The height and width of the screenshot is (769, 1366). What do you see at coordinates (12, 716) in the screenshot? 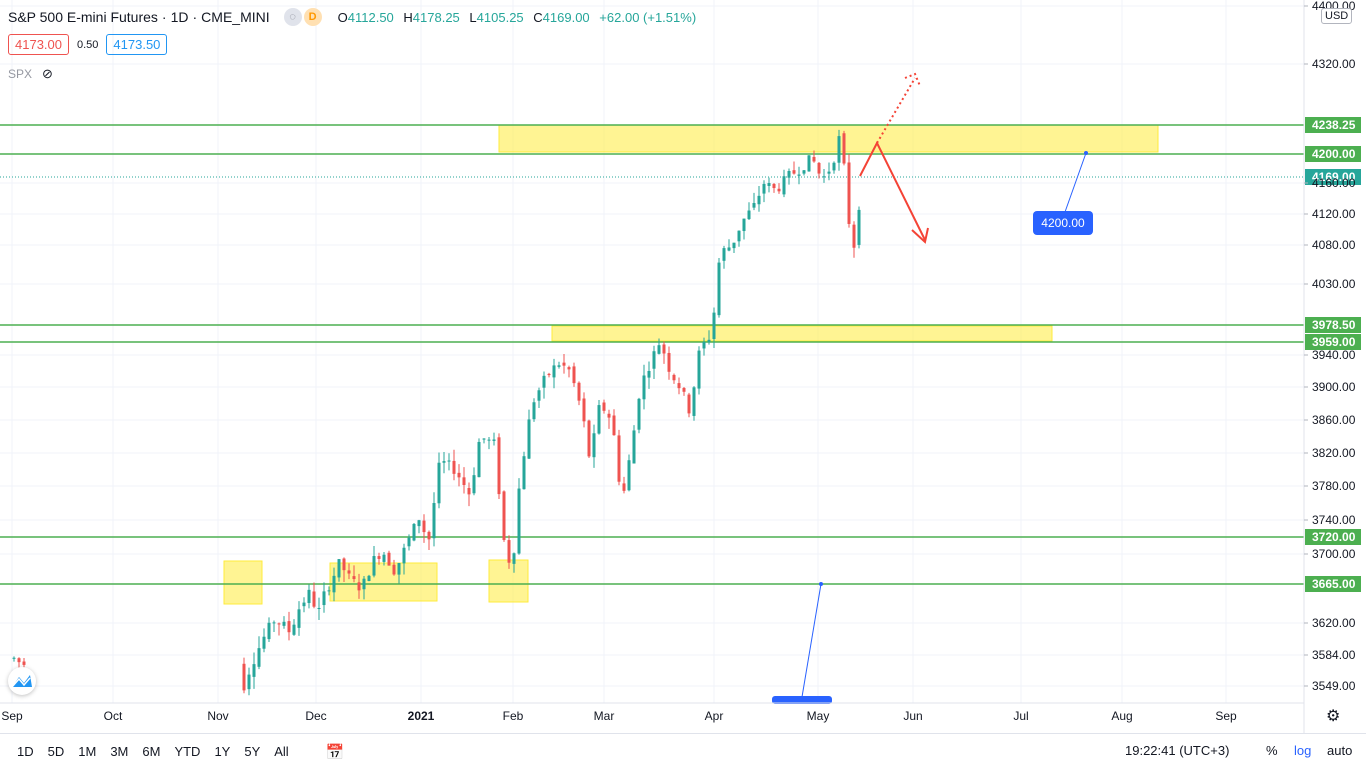
I see `time-tick-label: Sep` at bounding box center [12, 716].